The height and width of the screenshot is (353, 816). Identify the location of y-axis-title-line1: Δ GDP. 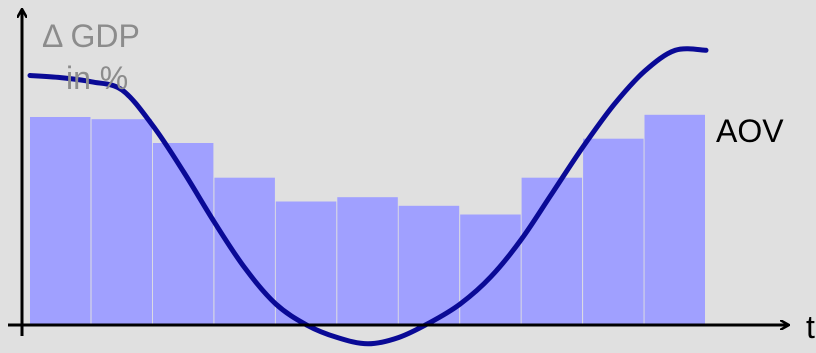
(91, 36).